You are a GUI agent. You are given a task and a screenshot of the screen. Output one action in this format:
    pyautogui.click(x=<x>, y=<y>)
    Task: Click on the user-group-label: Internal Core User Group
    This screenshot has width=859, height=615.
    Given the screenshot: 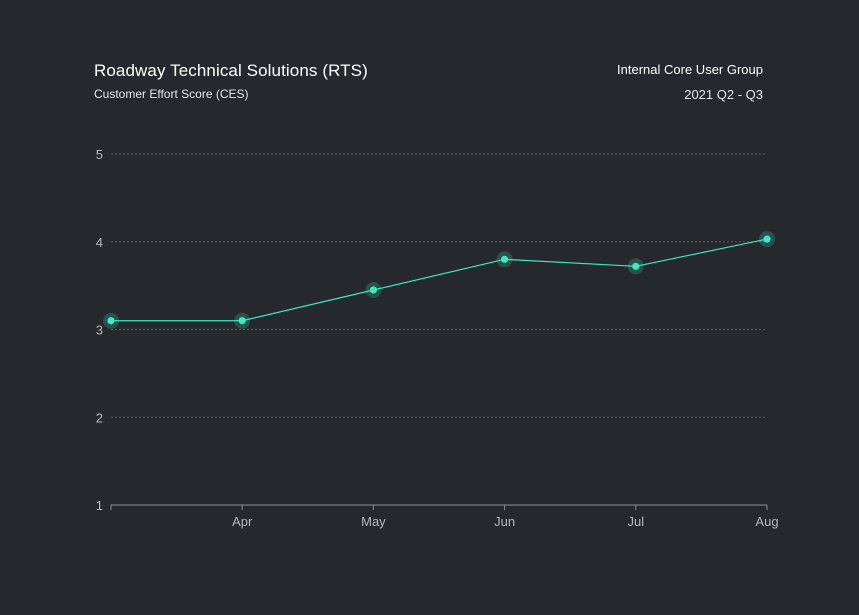 What is the action you would take?
    pyautogui.click(x=690, y=69)
    